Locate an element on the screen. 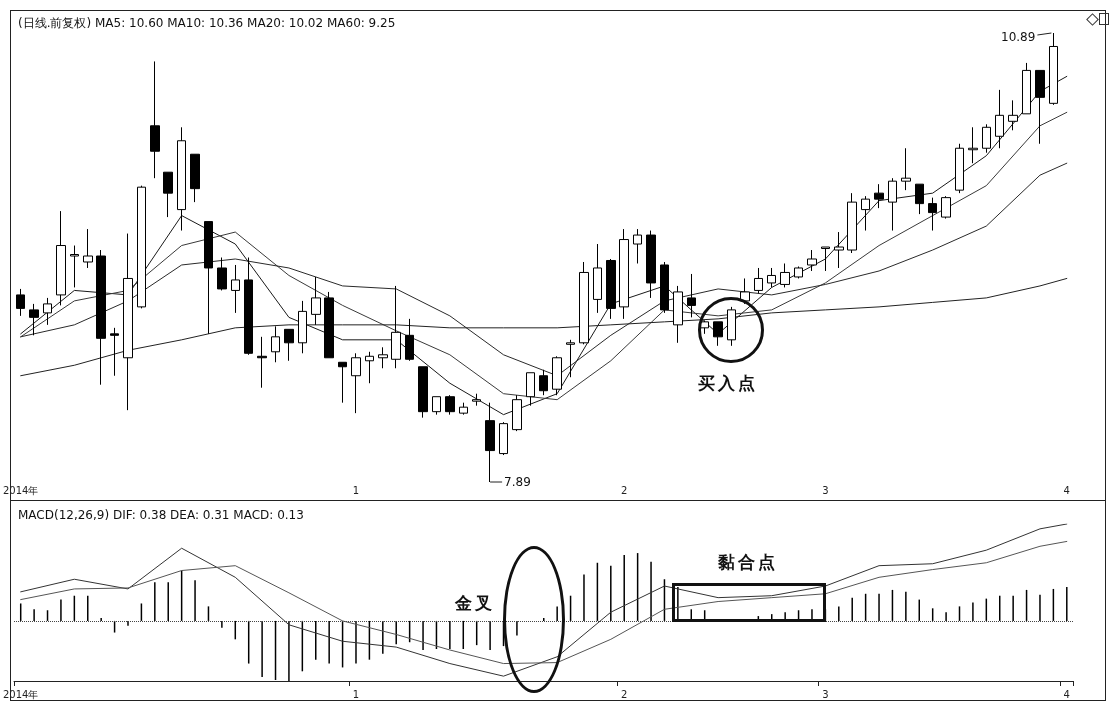  annotation: 买入点 is located at coordinates (728, 383).